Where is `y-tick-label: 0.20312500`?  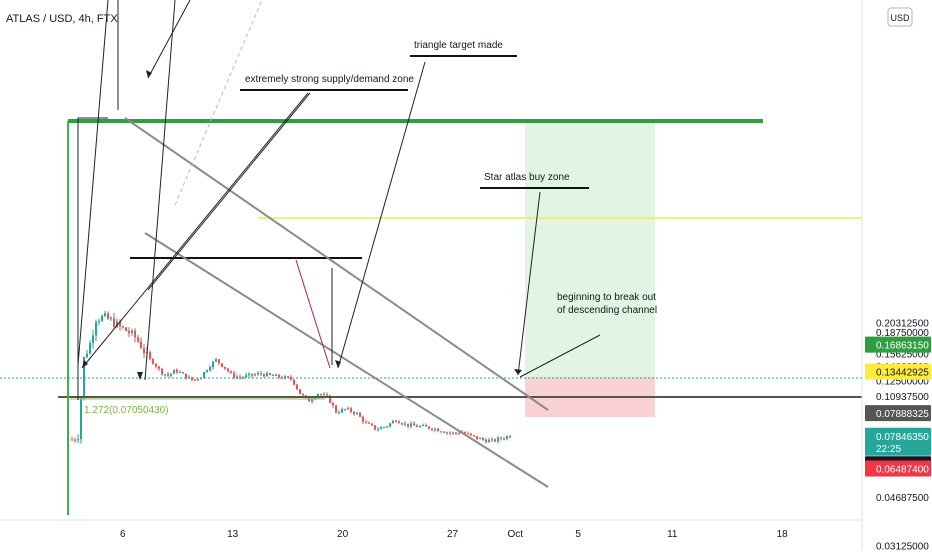 y-tick-label: 0.20312500 is located at coordinates (902, 323).